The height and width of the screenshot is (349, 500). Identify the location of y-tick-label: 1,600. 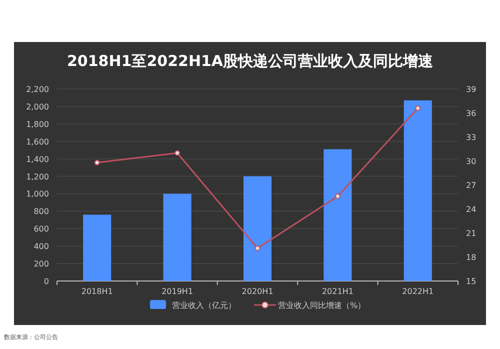
(37, 141).